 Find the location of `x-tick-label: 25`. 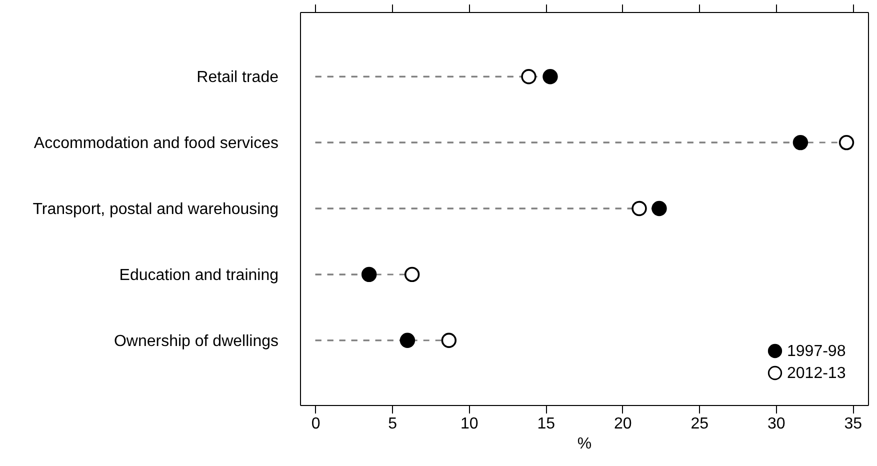

x-tick-label: 25 is located at coordinates (699, 424).